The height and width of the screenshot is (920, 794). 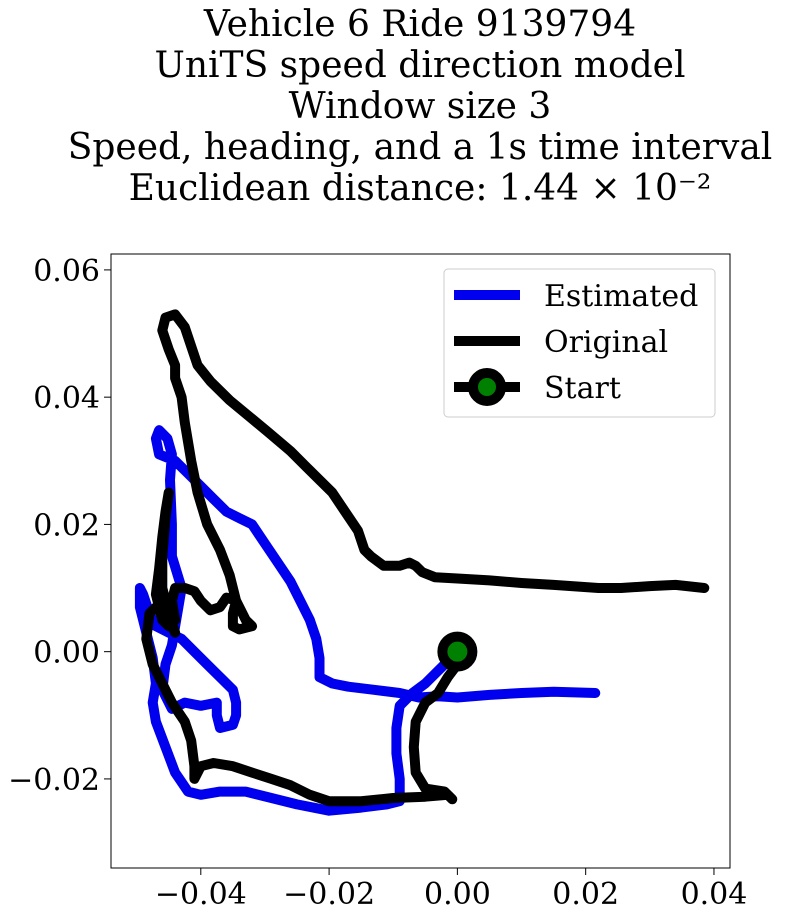 What do you see at coordinates (621, 296) in the screenshot?
I see `legend-label-estimated: Estimated` at bounding box center [621, 296].